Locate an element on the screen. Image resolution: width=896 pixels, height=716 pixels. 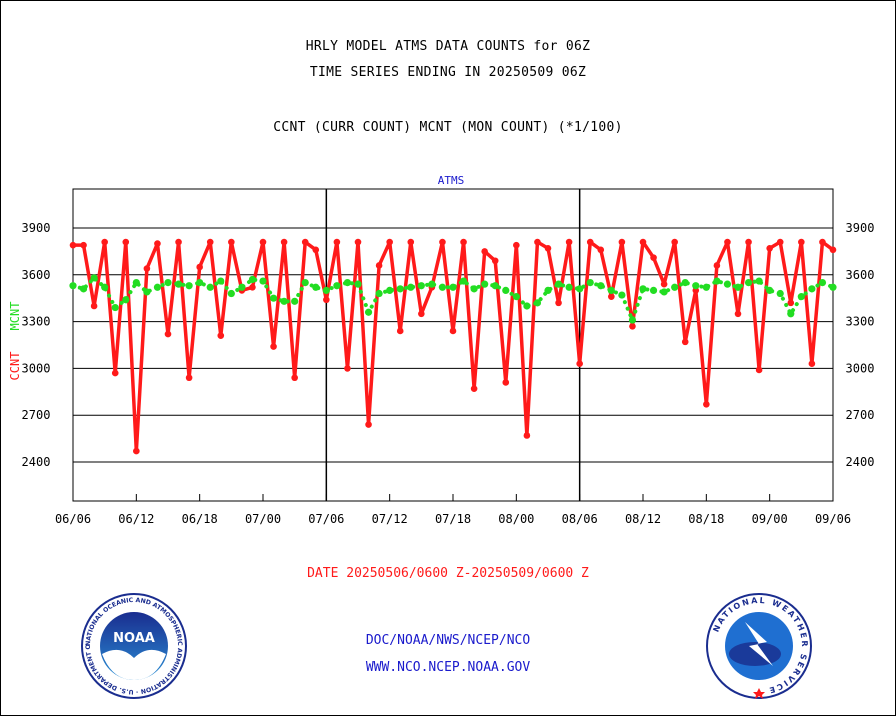
y-tick-label-left: 3600 is located at coordinates (36, 275).